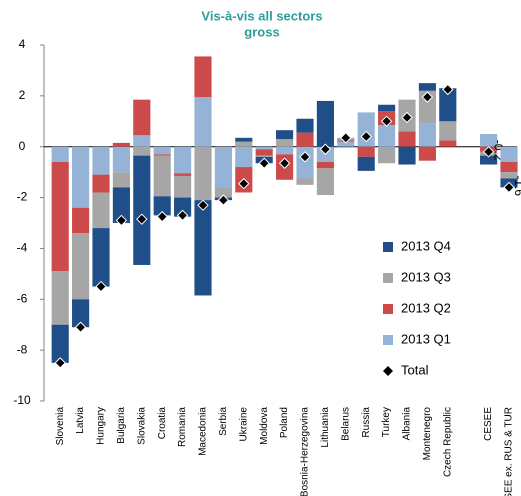 The height and width of the screenshot is (496, 521). What do you see at coordinates (366, 422) in the screenshot?
I see `x-tick-label: Russia` at bounding box center [366, 422].